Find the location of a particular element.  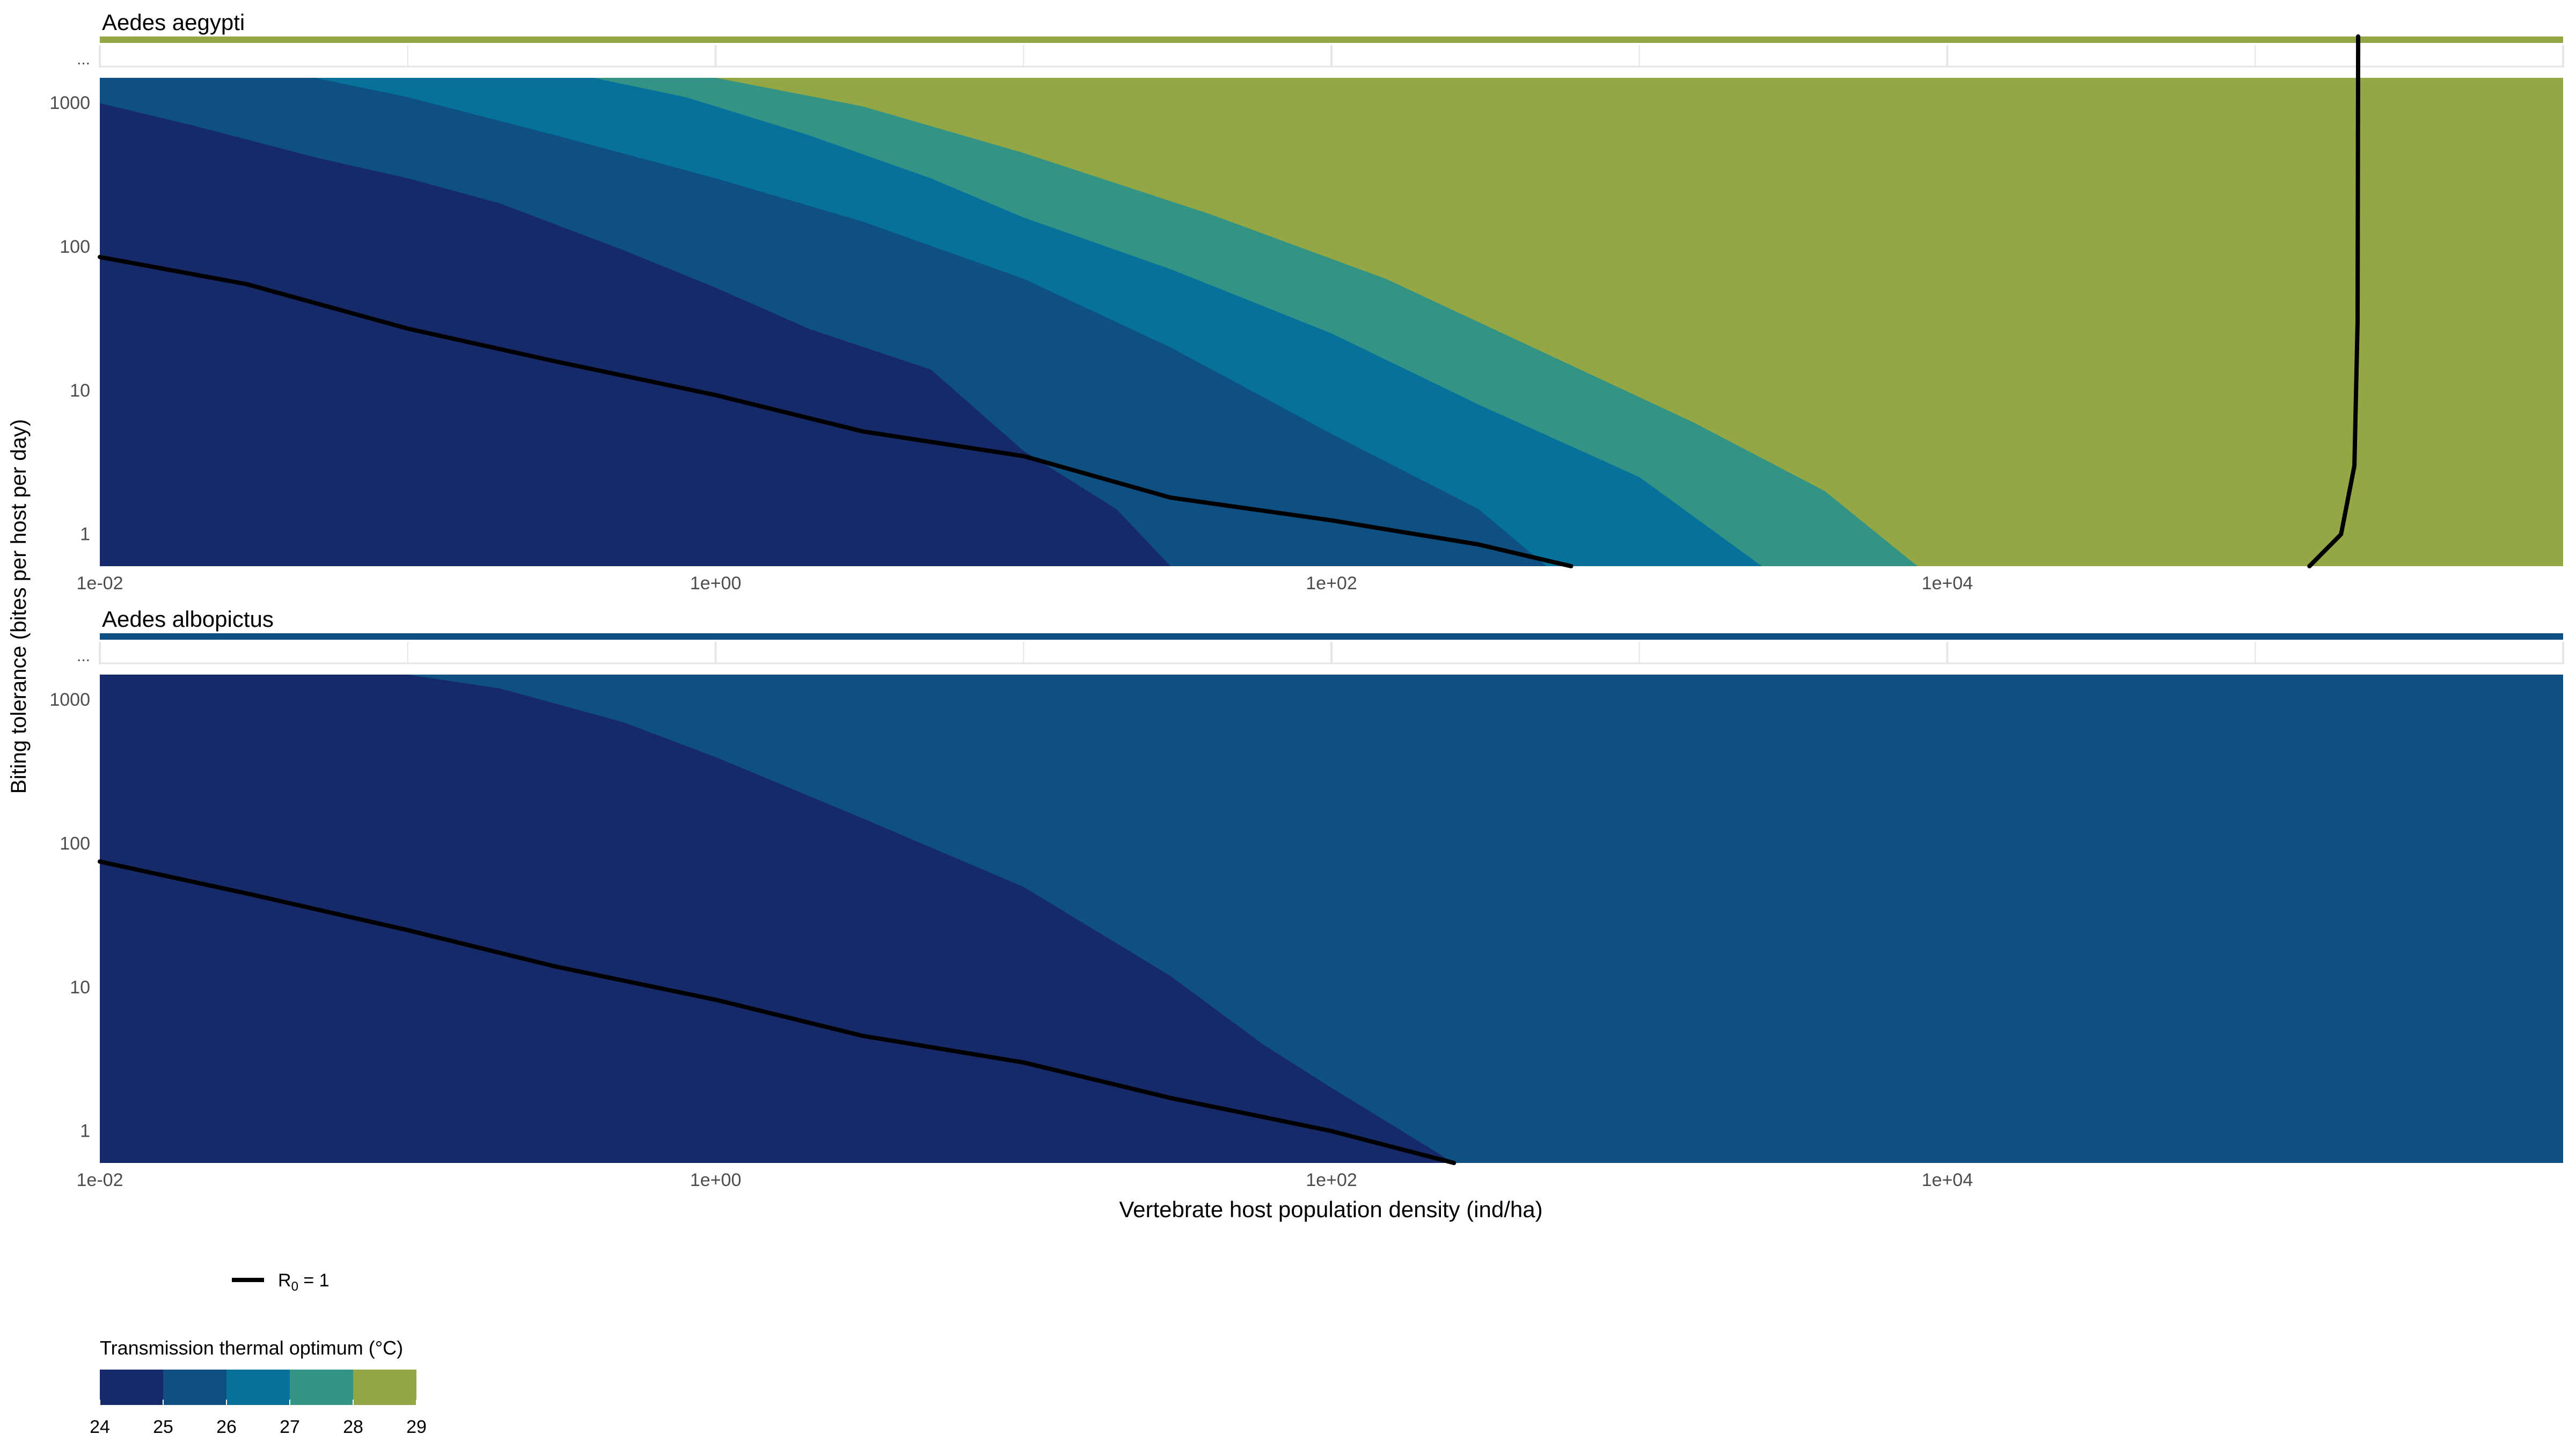

fill-legend-break-label: 28 is located at coordinates (353, 1427).